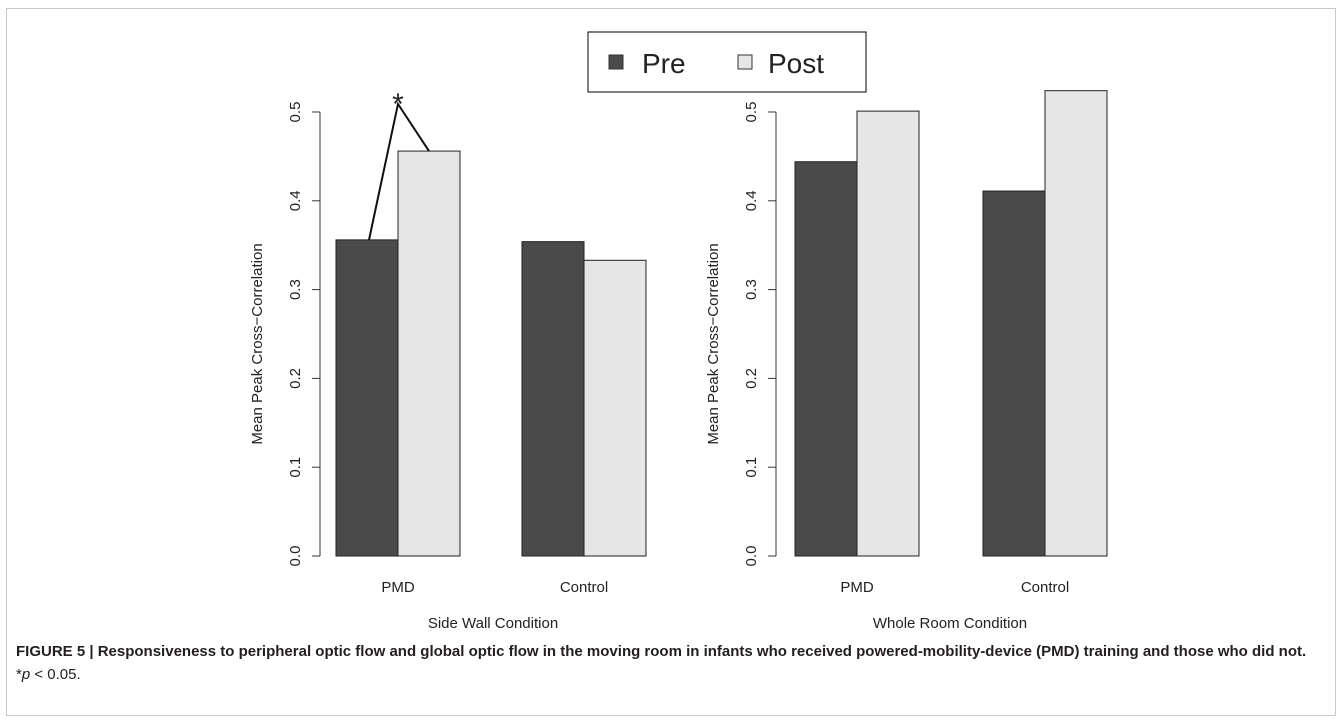 The image size is (1344, 724). I want to click on caption-sig-rest: < 0.05., so click(55, 674).